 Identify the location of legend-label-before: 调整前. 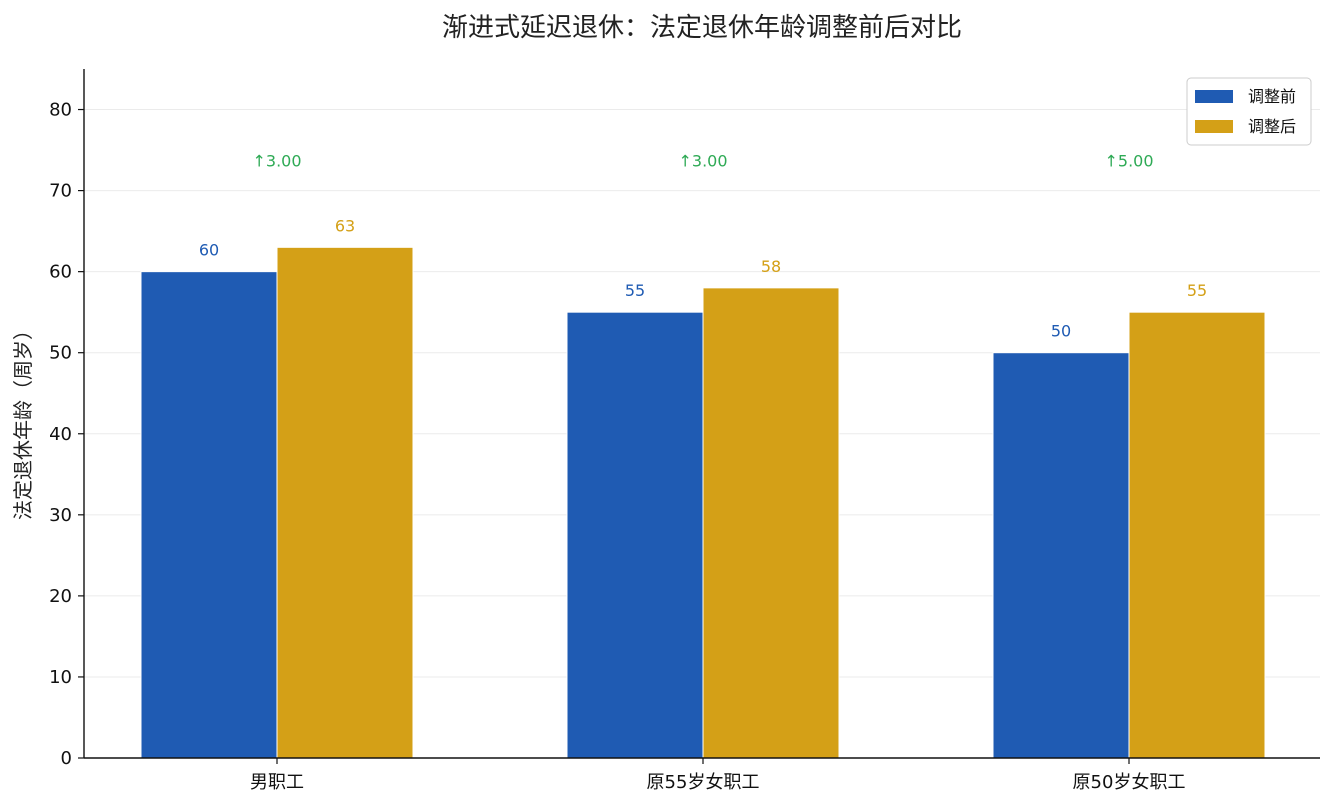
(1272, 96).